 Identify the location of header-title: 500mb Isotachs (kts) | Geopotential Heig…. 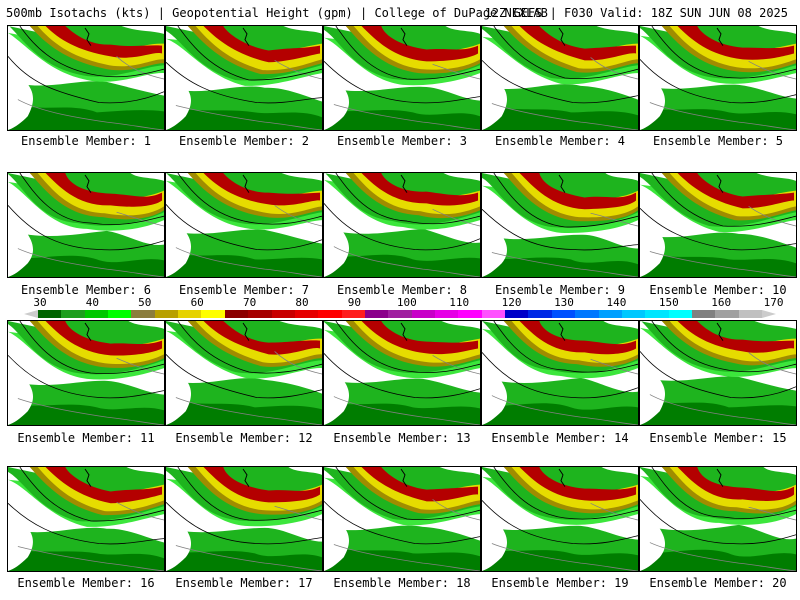
(277, 13).